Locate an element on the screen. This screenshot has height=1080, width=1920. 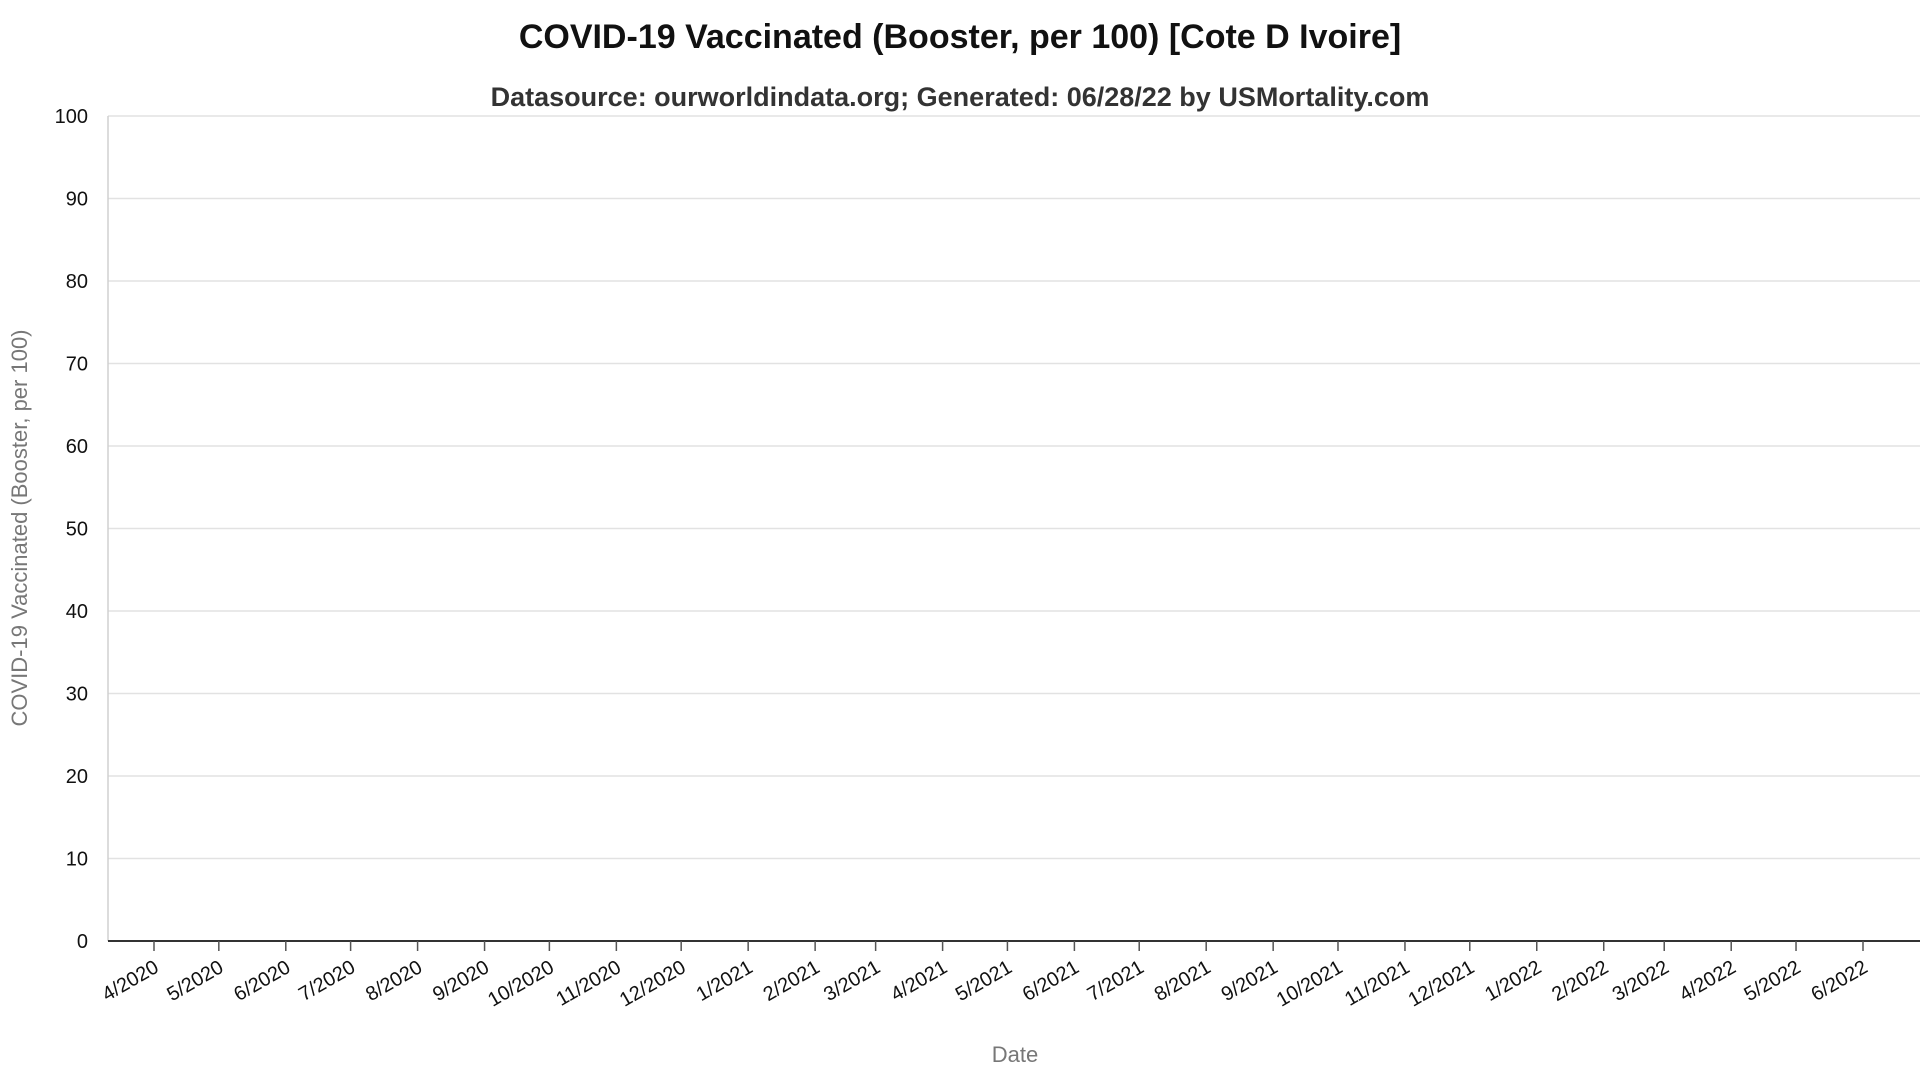
y-axis-title: COVID-19 Vaccinated (Booster, per 100) is located at coordinates (19, 527).